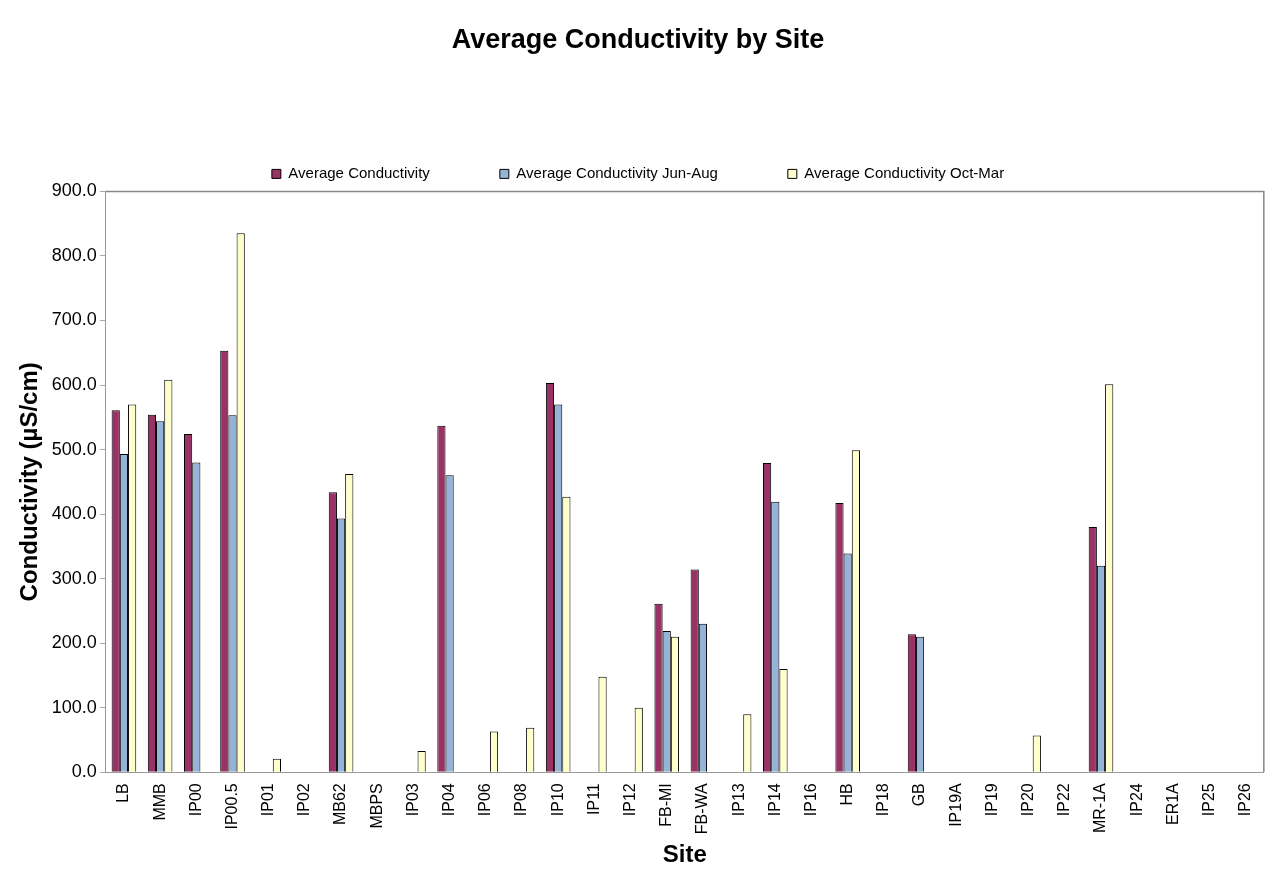 Image resolution: width=1276 pixels, height=882 pixels. I want to click on y-tick-label: 400.0, so click(74, 513).